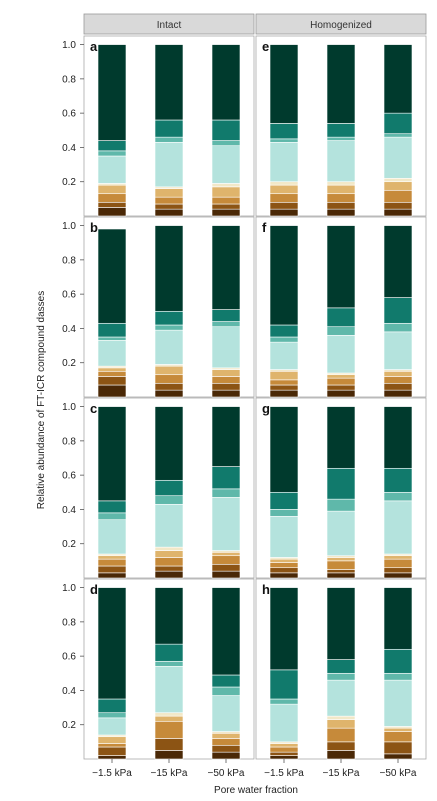 This screenshot has height=801, width=437. What do you see at coordinates (69, 114) in the screenshot?
I see `y-tick-label: 0.6` at bounding box center [69, 114].